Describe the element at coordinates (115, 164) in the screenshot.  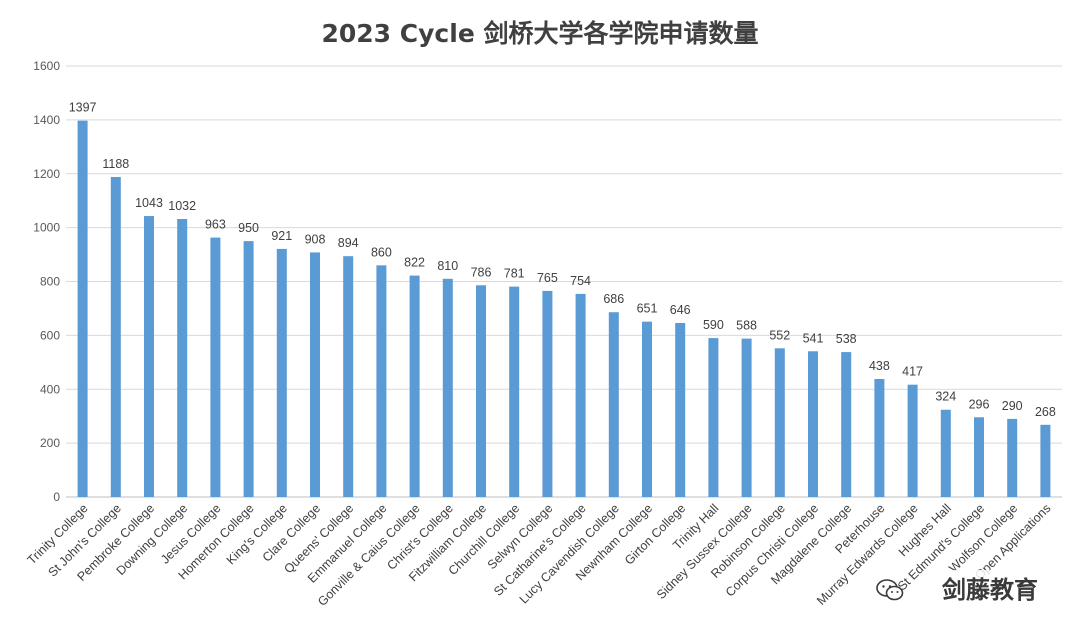
I see `data-label: 1188` at that location.